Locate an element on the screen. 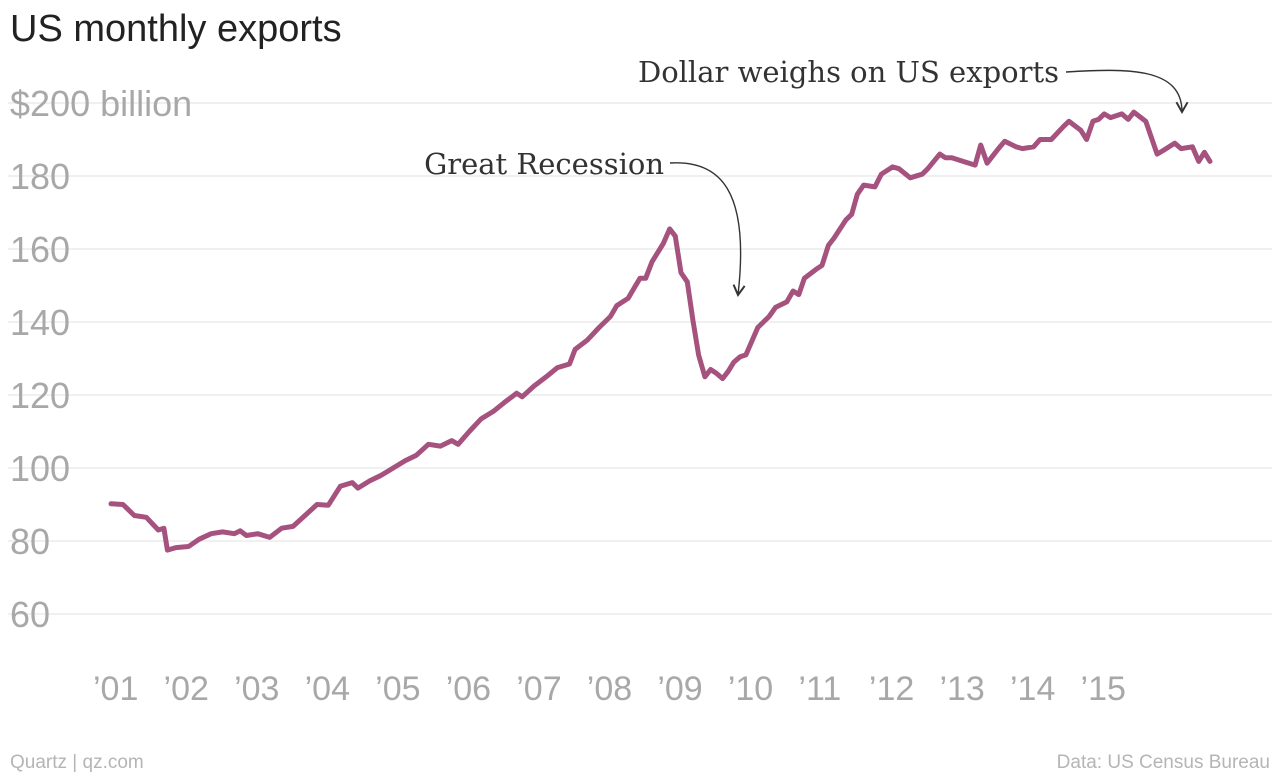 The height and width of the screenshot is (780, 1280). y-tick-label-80: 80 is located at coordinates (30, 541).